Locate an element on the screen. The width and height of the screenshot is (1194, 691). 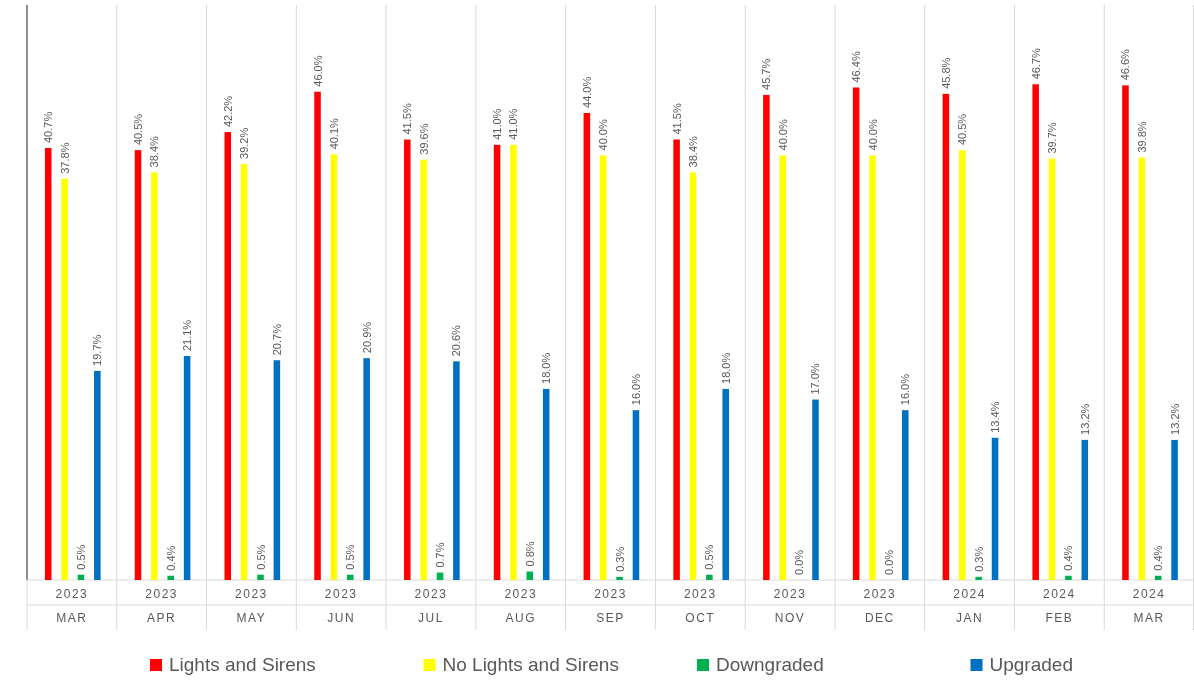
x-tick-label: 2023 NOV is located at coordinates (790, 606).